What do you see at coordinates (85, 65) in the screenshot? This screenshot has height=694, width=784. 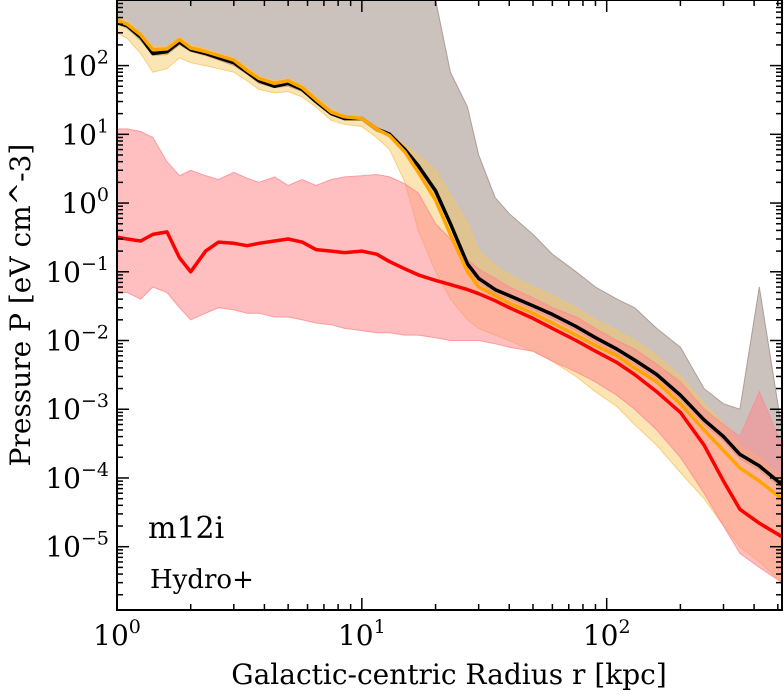 I see `y-tick-label: 10²` at bounding box center [85, 65].